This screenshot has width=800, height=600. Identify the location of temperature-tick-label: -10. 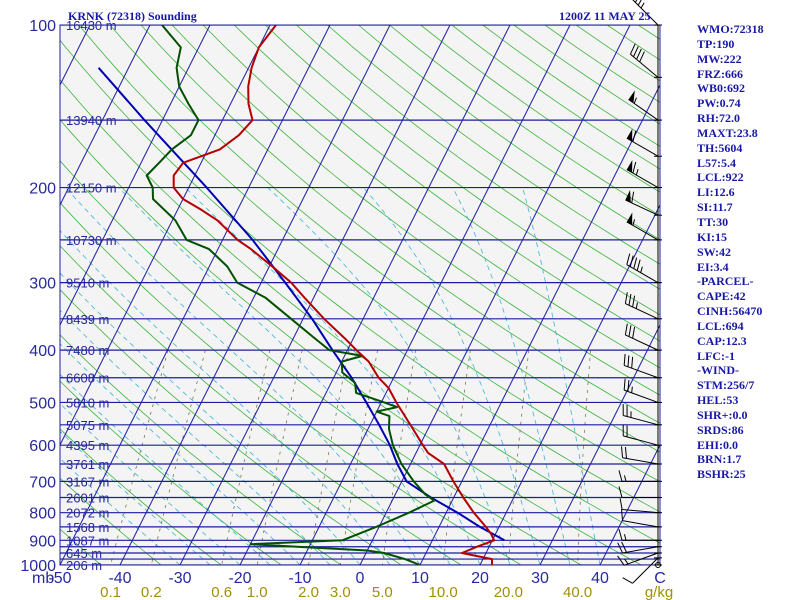
(299, 578).